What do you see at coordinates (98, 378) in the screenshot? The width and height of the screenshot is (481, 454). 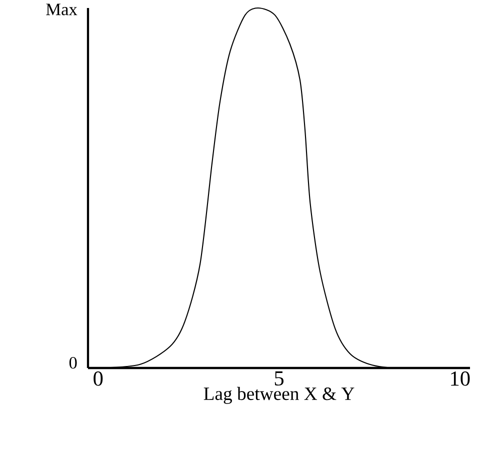 I see `x-tick-label: 0` at bounding box center [98, 378].